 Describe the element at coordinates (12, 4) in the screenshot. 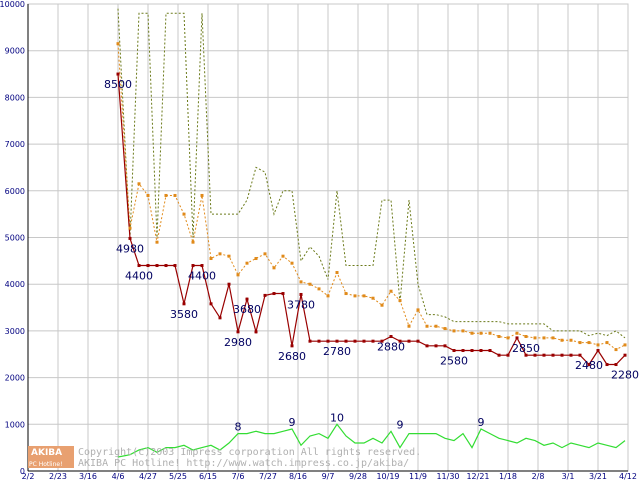

I see `y-tick-label: 10000` at that location.